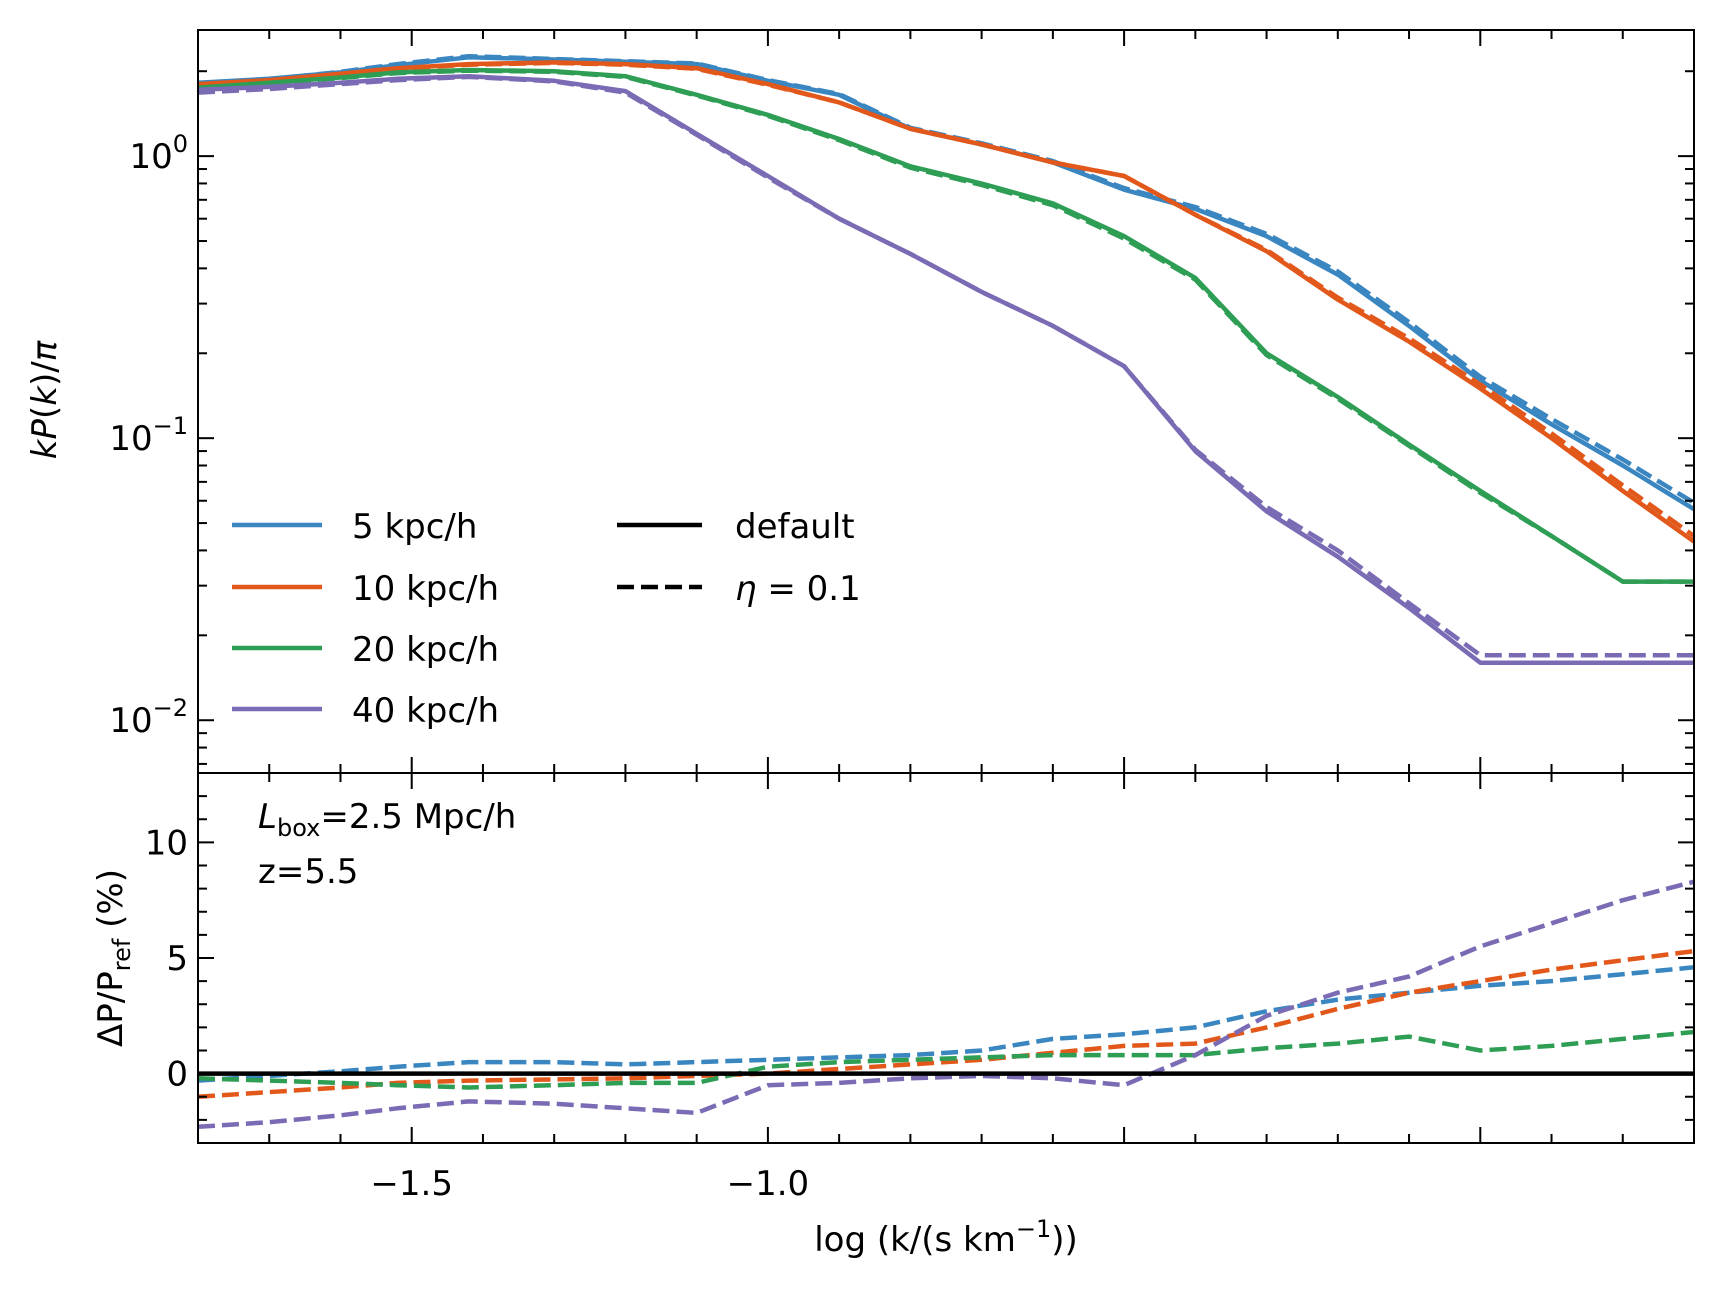  I want to click on box-symbol: L, so click(267, 817).